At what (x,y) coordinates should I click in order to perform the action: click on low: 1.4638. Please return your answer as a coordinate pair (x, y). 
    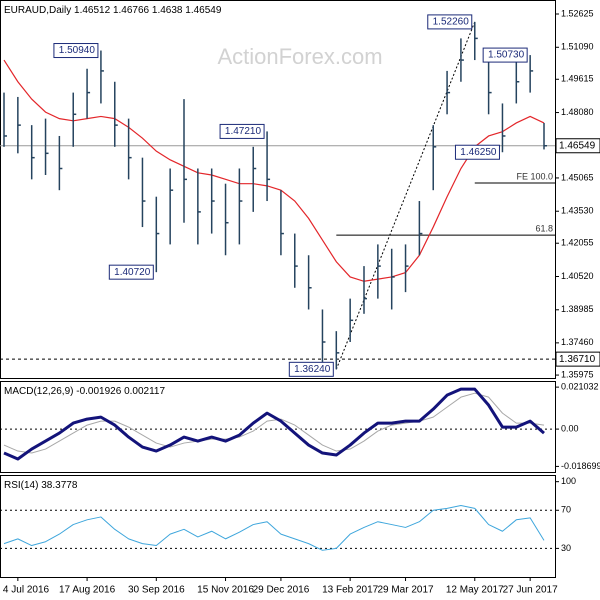
    Looking at the image, I should click on (167, 10).